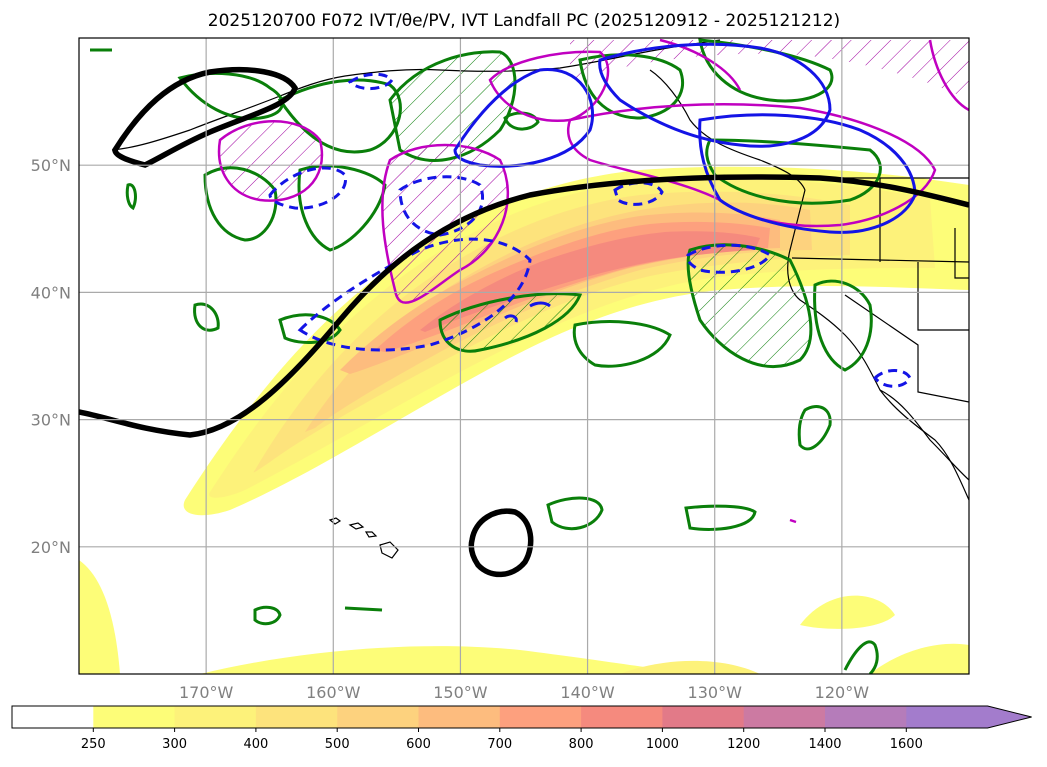  I want to click on lon-tick-label: 160°W, so click(333, 692).